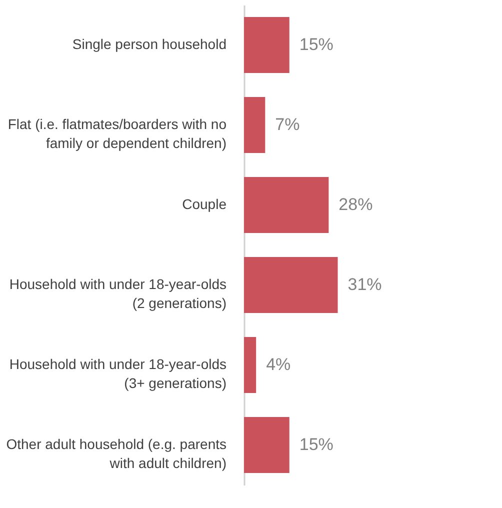 The width and height of the screenshot is (502, 508). Describe the element at coordinates (117, 133) in the screenshot. I see `y-tick-label: Flat (i.e. flatmates/boarders with no family or dependent children)` at that location.